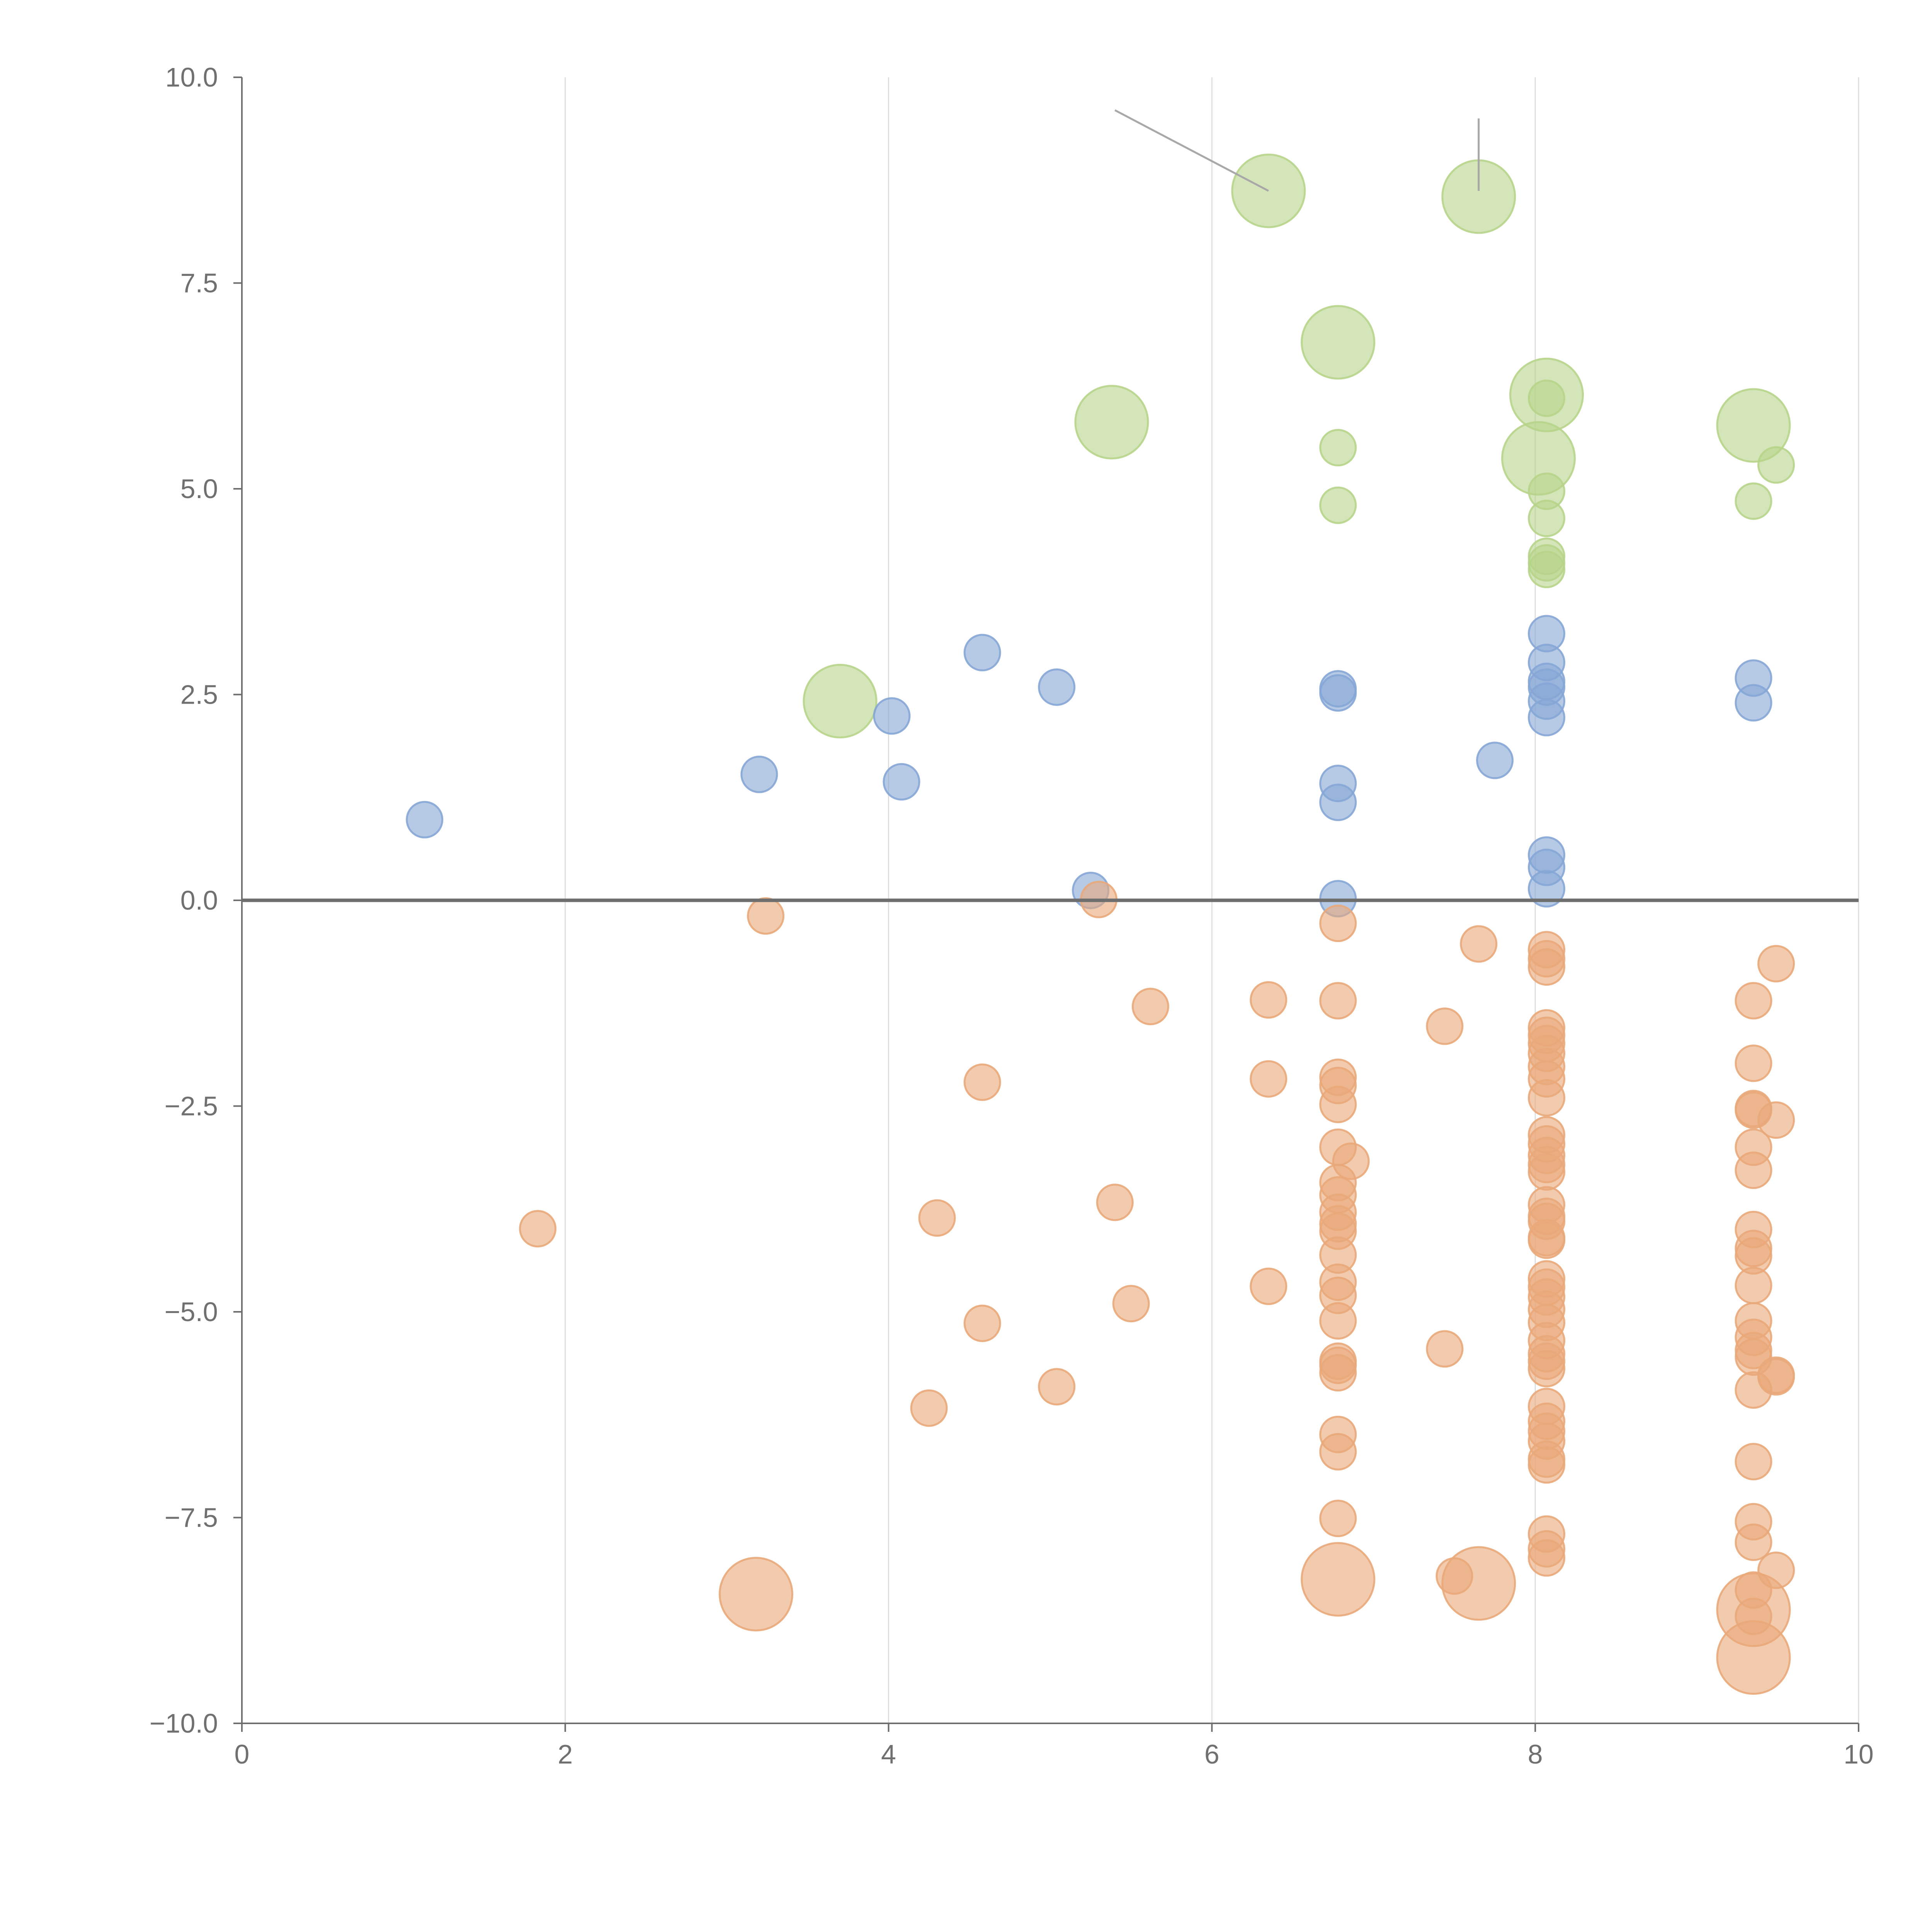 The height and width of the screenshot is (1932, 1932). What do you see at coordinates (199, 283) in the screenshot?
I see `y-tick-label: 7.5` at bounding box center [199, 283].